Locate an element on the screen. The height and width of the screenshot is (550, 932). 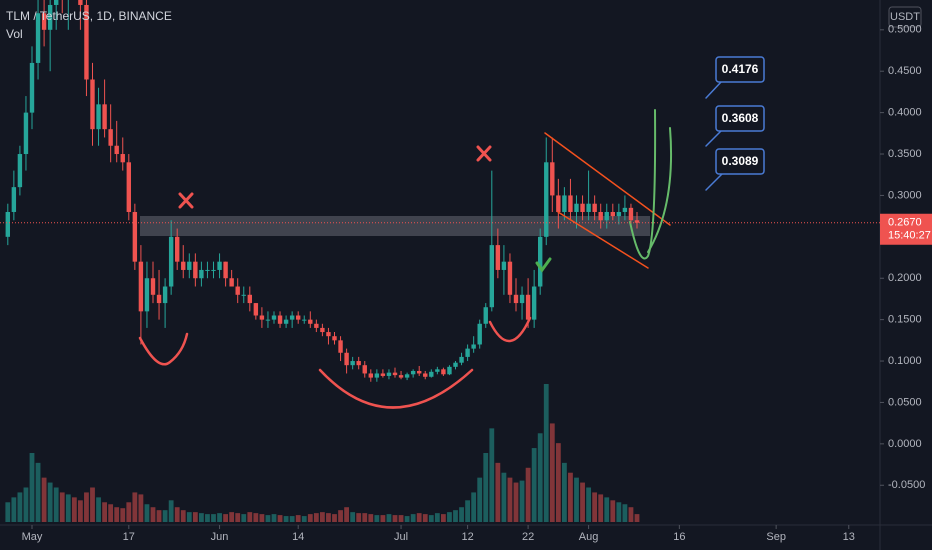
y-tick-label: -0.0500 is located at coordinates (906, 485).